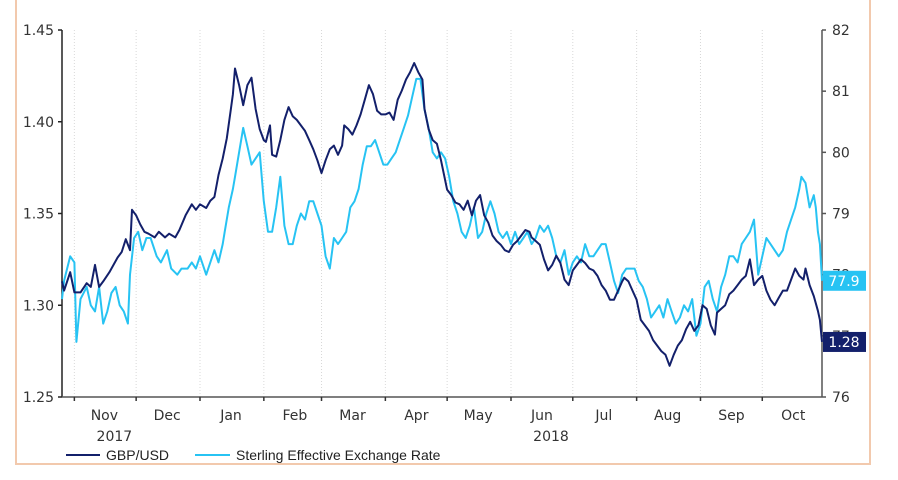 The height and width of the screenshot is (480, 898). I want to click on x-tick-label: May, so click(478, 416).